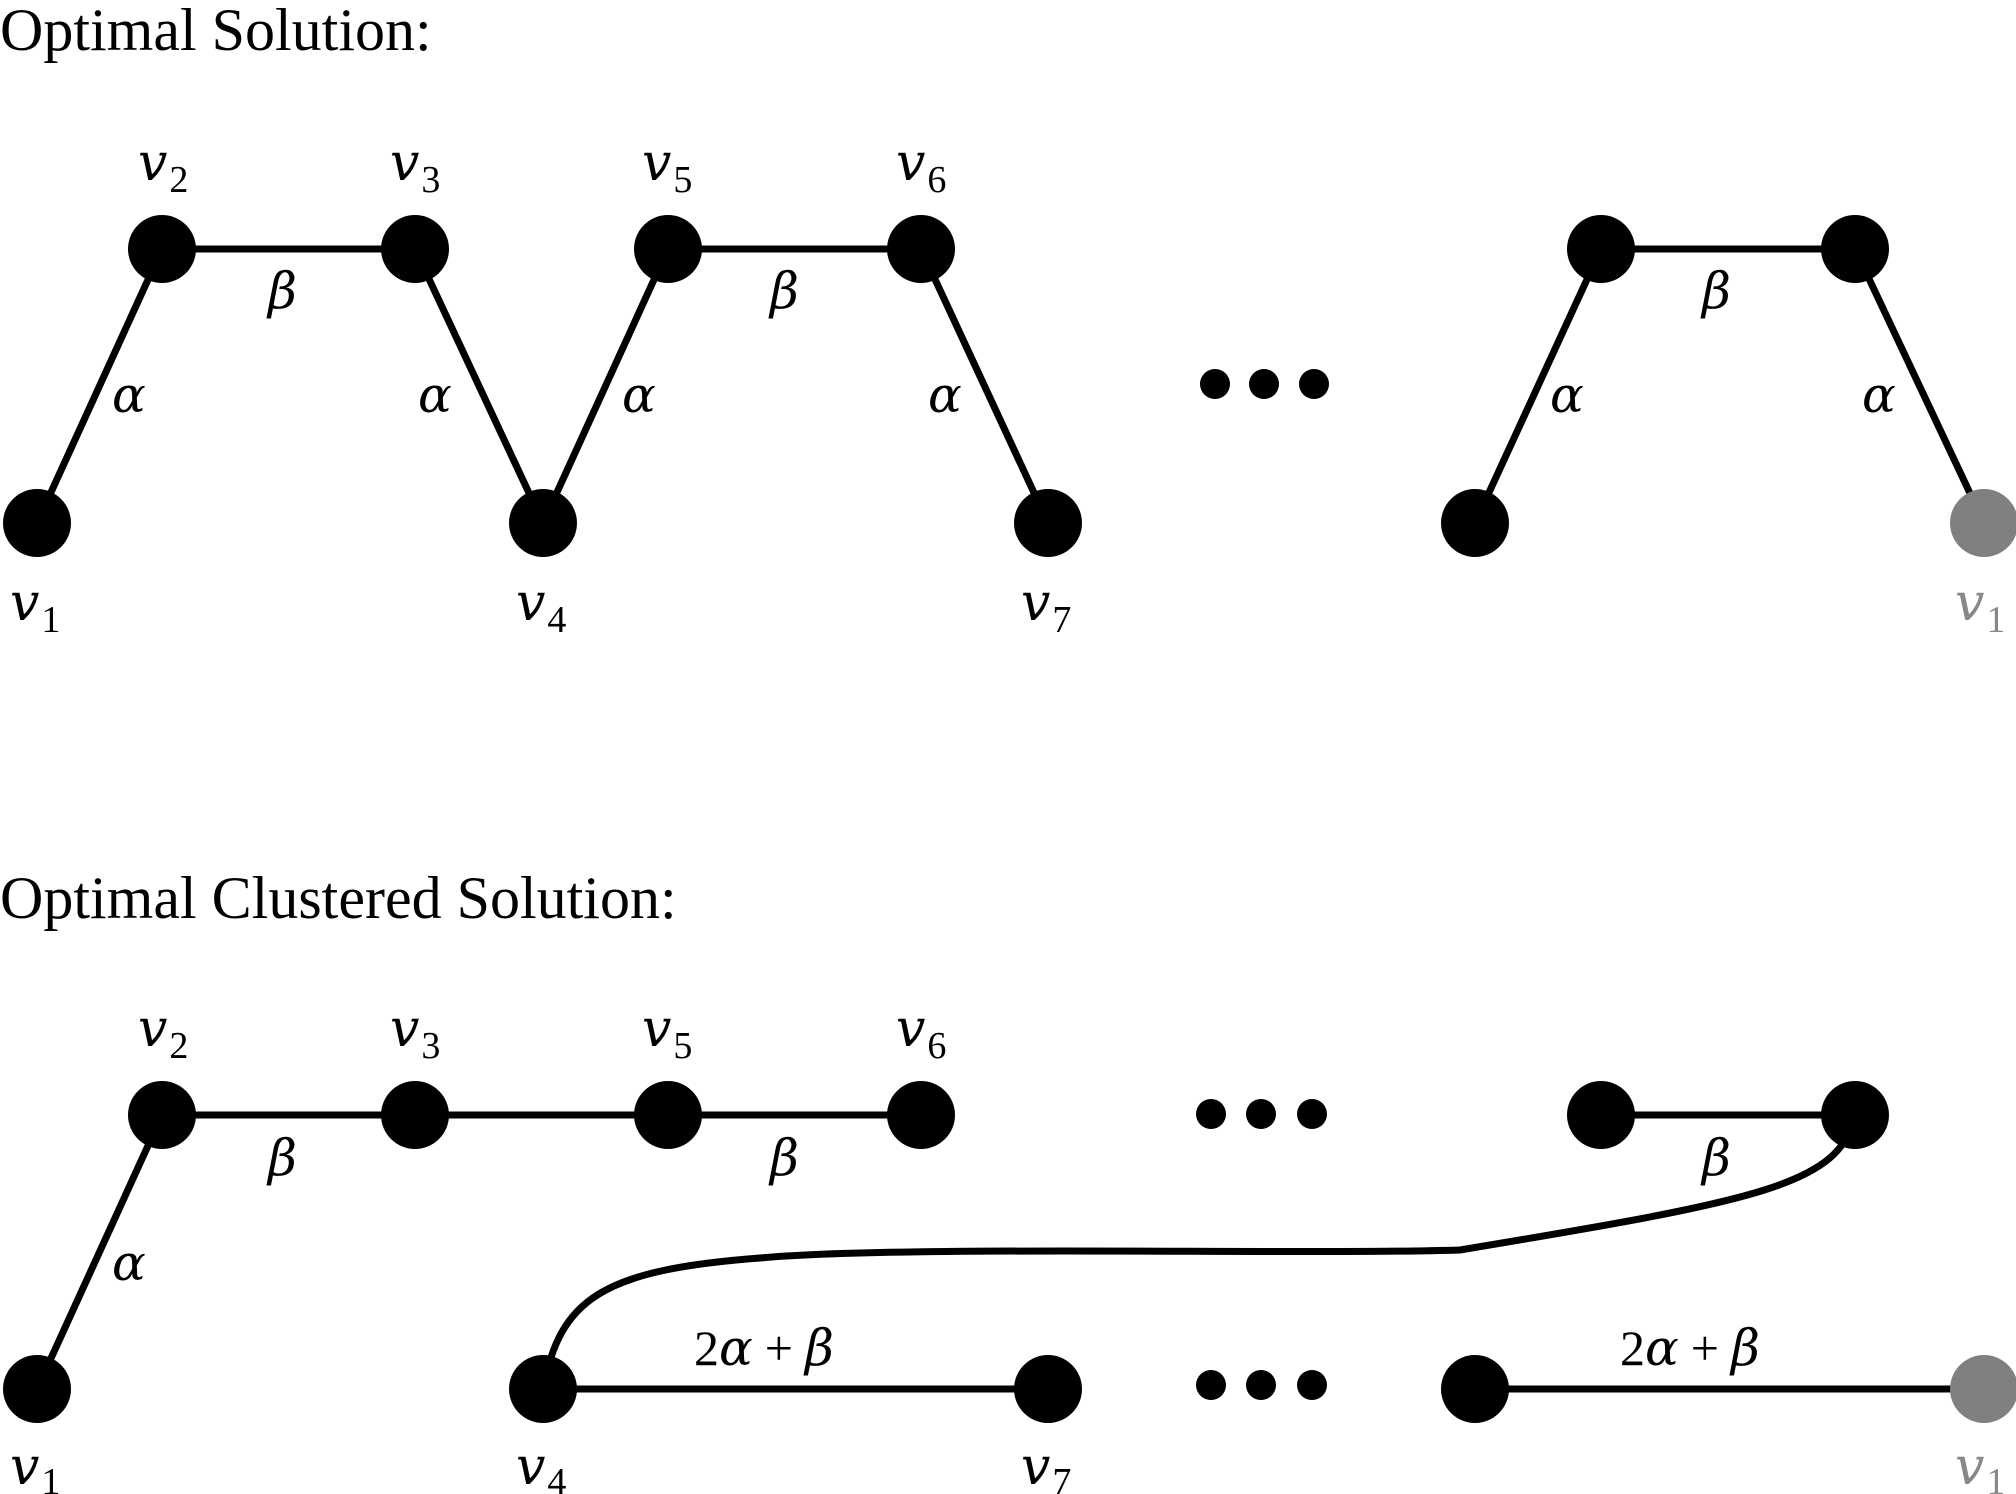 Image resolution: width=2016 pixels, height=1494 pixels. I want to click on edge-label-c-v1-v2: α, so click(129, 1263).